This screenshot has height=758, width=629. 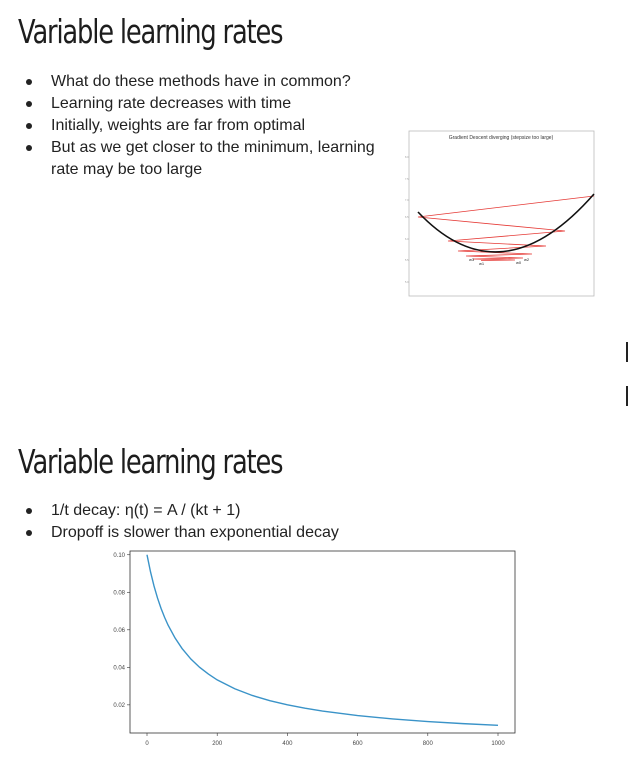 What do you see at coordinates (119, 593) in the screenshot?
I see `y-tick-label: 0.08` at bounding box center [119, 593].